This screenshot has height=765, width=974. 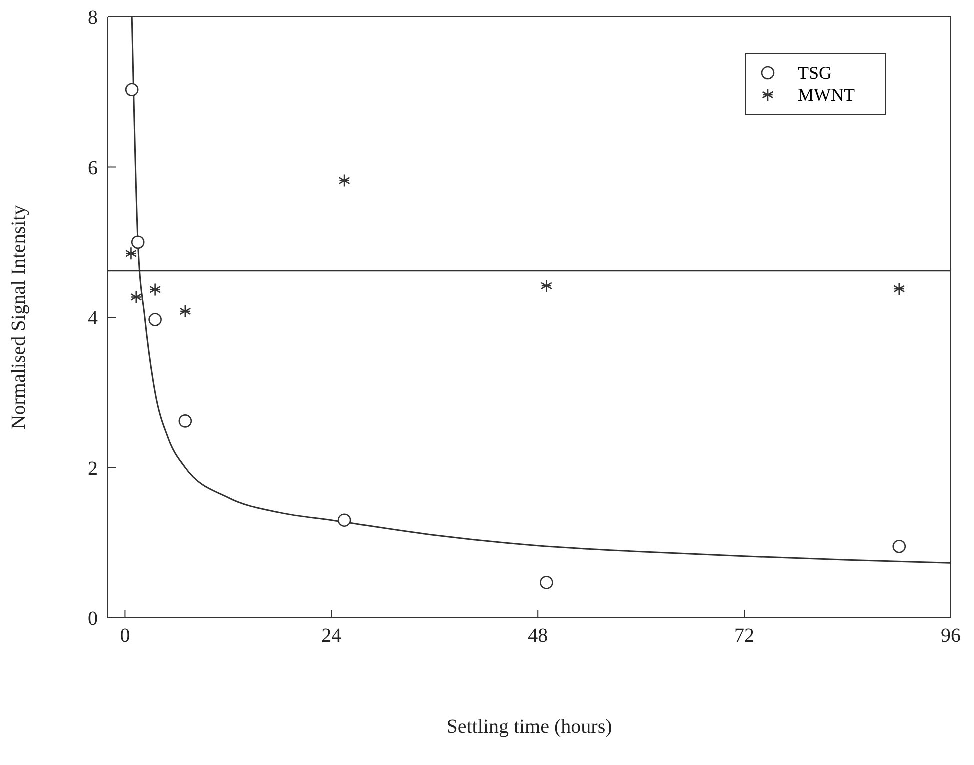 I want to click on x-tick-label: 96, so click(x=951, y=636).